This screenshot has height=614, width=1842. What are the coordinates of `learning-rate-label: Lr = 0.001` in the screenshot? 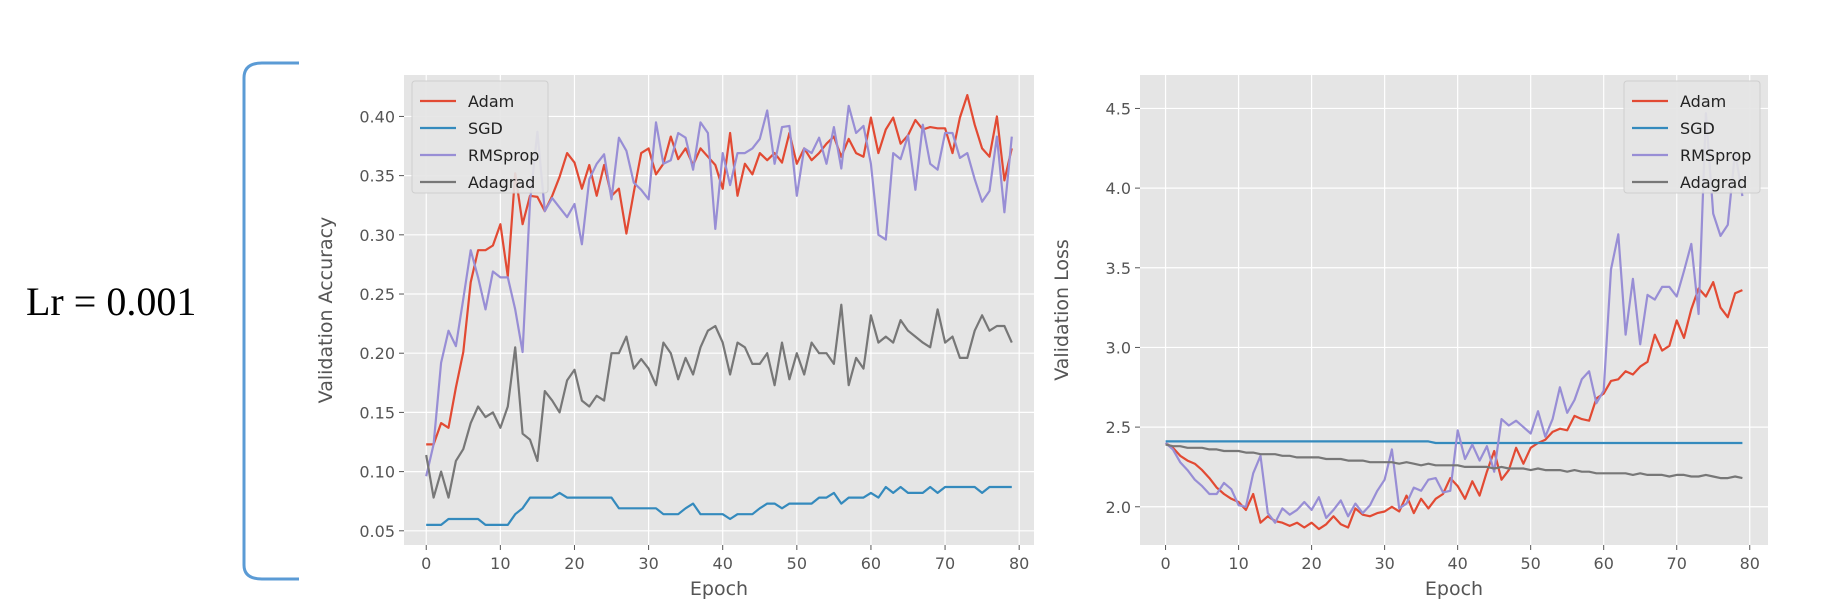 It's located at (111, 301).